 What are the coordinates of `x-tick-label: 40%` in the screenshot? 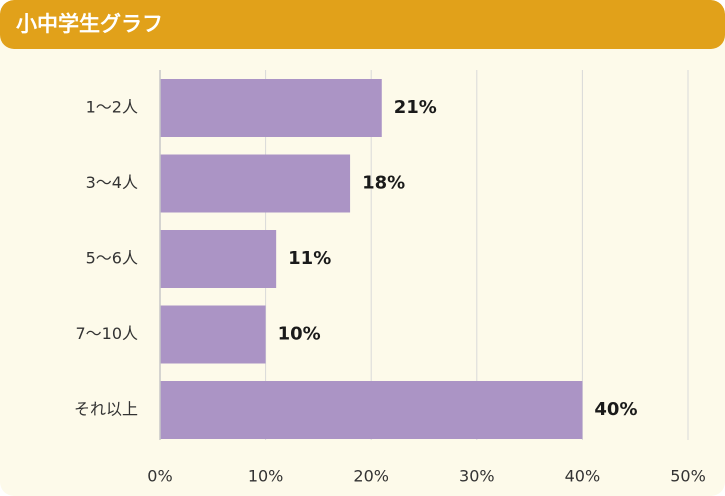 It's located at (583, 476).